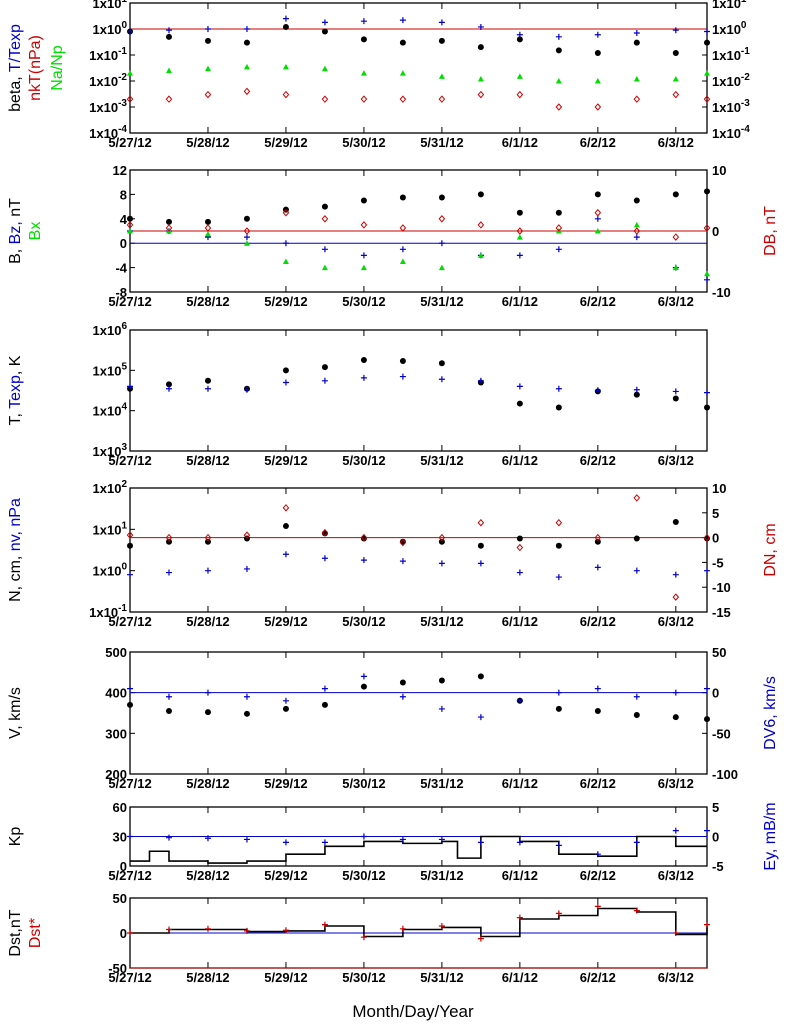 Image resolution: width=791 pixels, height=1024 pixels. I want to click on y-axis-label: V, km/s, so click(15, 713).